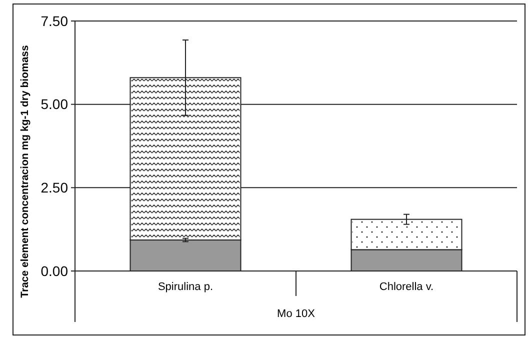 The width and height of the screenshot is (532, 343). What do you see at coordinates (25, 171) in the screenshot?
I see `y-axis-title: Trace element concentracion mg kg-1 dry biomass` at bounding box center [25, 171].